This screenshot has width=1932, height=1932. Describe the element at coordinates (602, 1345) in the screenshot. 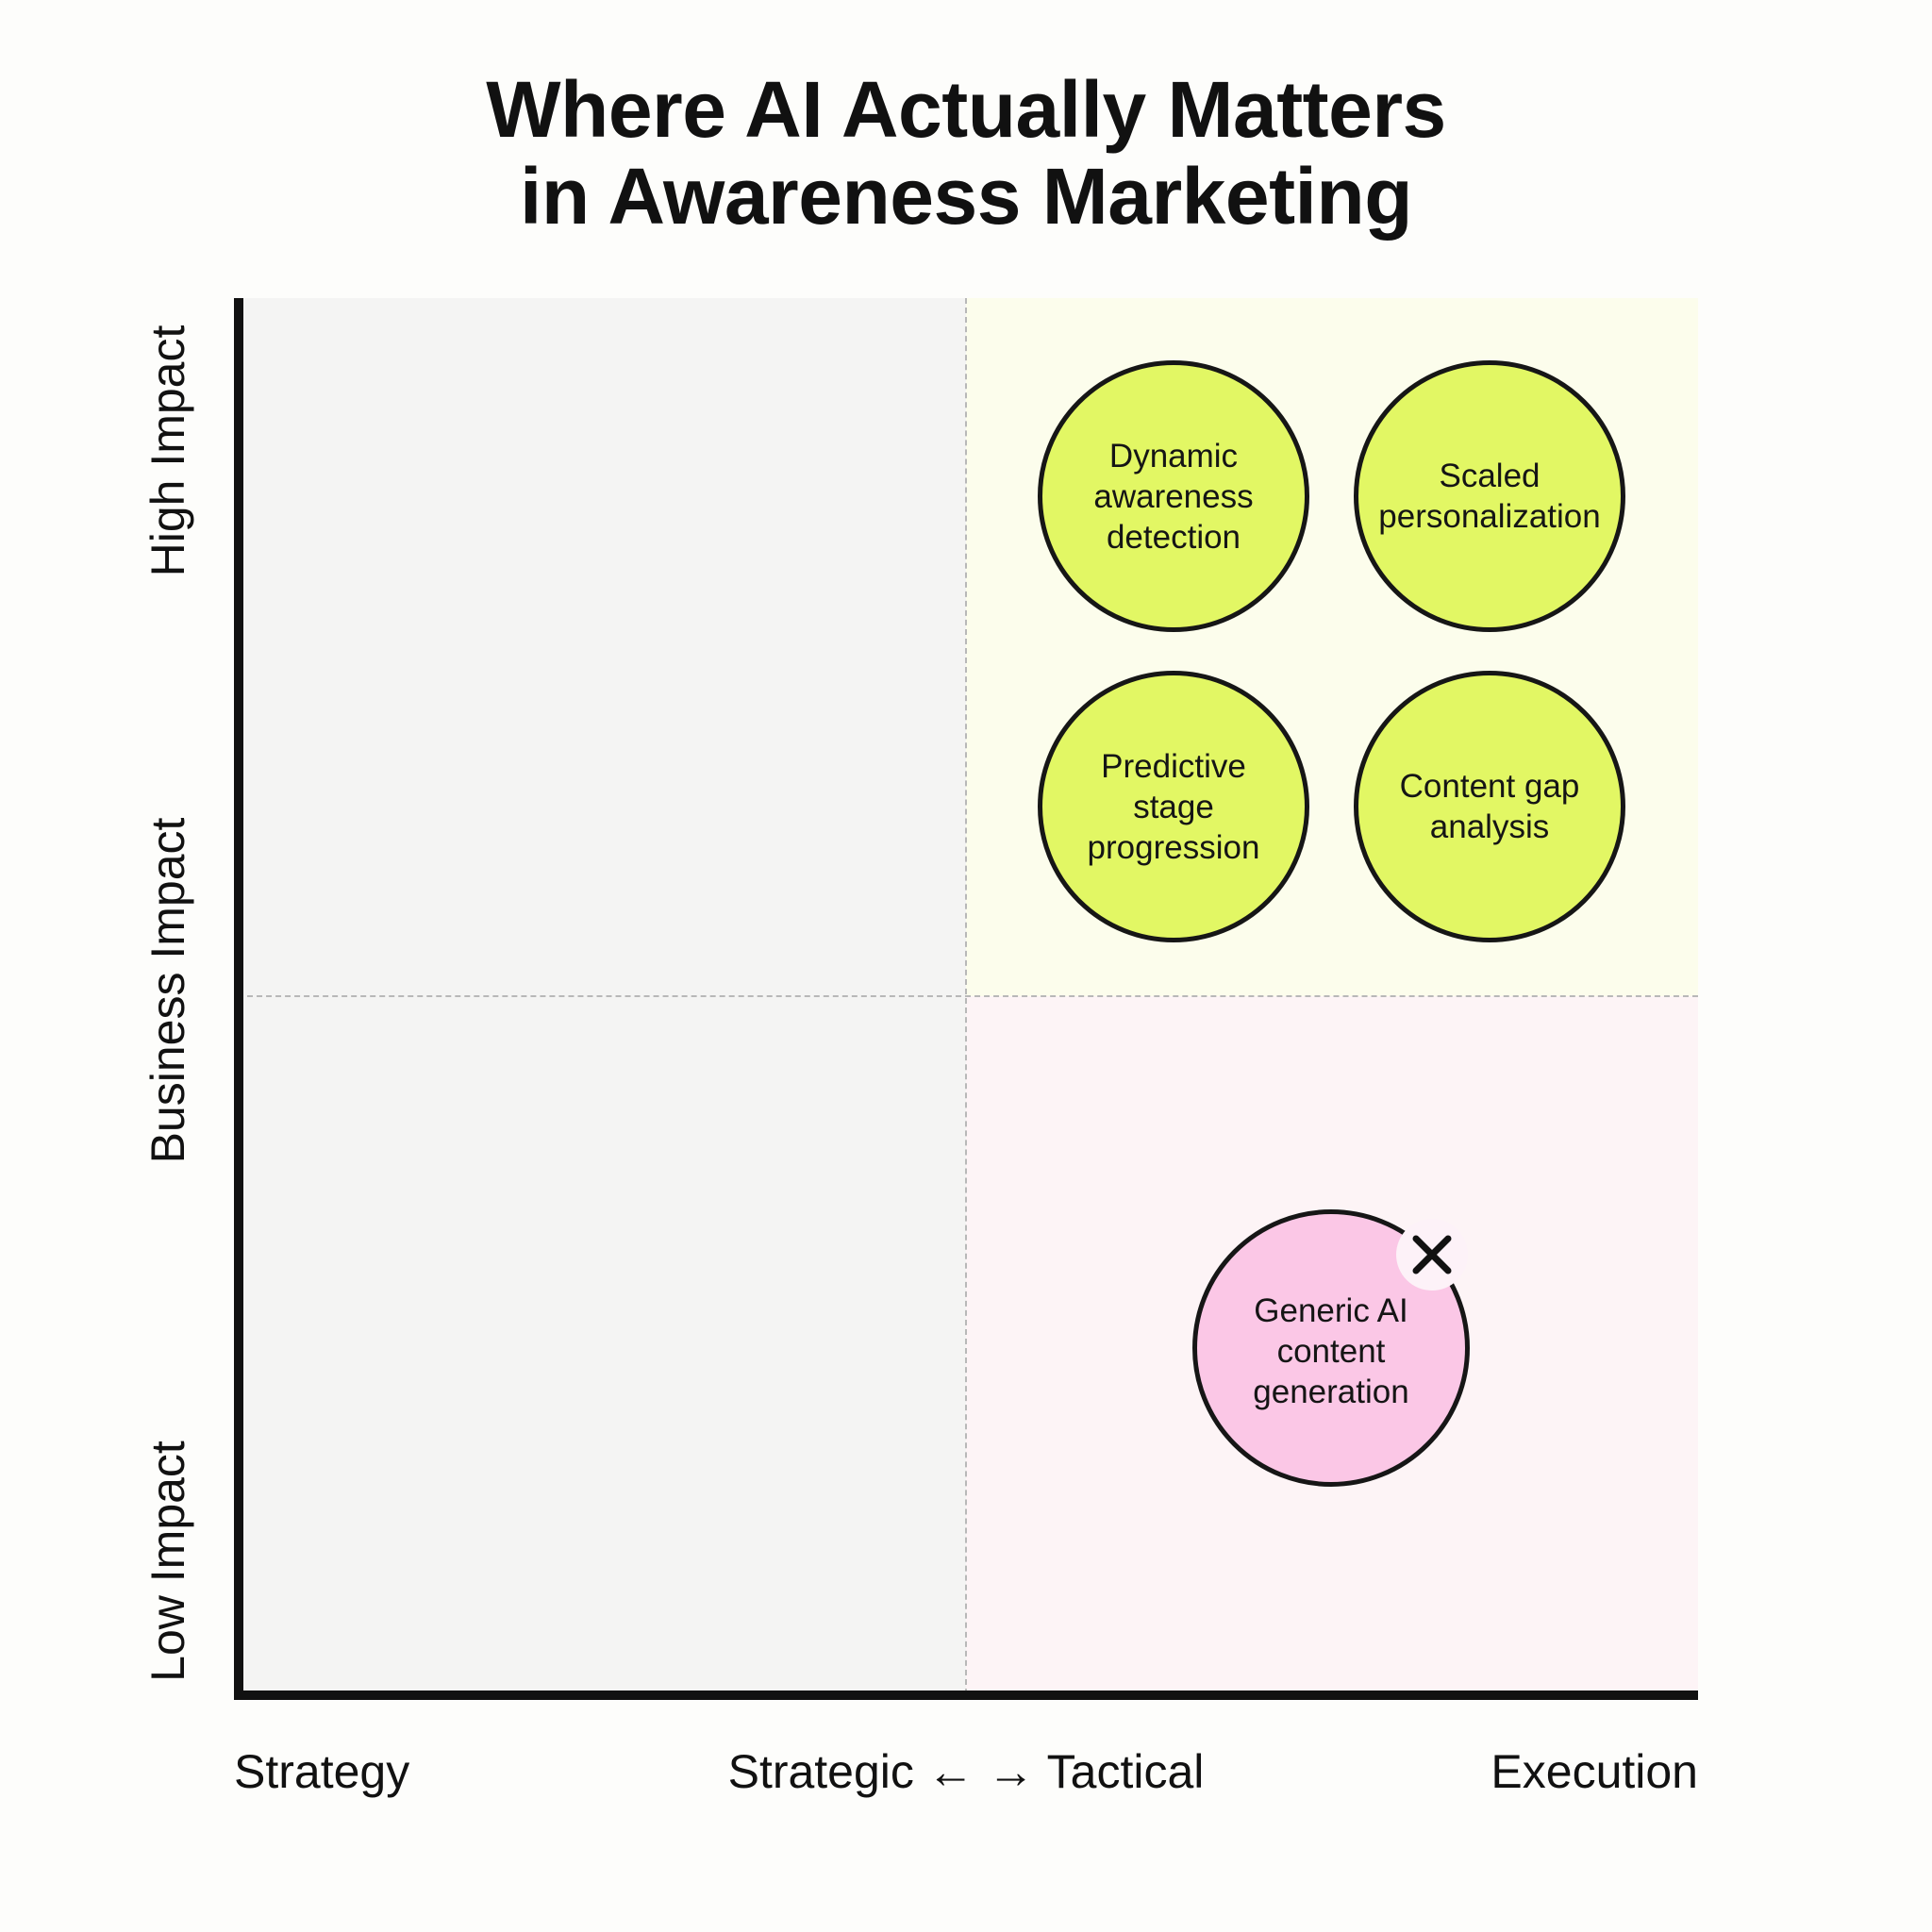

I see `quadrant-low-impact-strategic` at that location.